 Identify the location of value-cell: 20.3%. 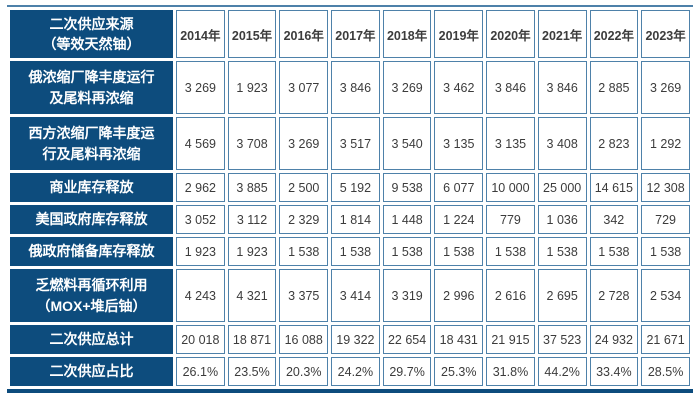
(304, 371).